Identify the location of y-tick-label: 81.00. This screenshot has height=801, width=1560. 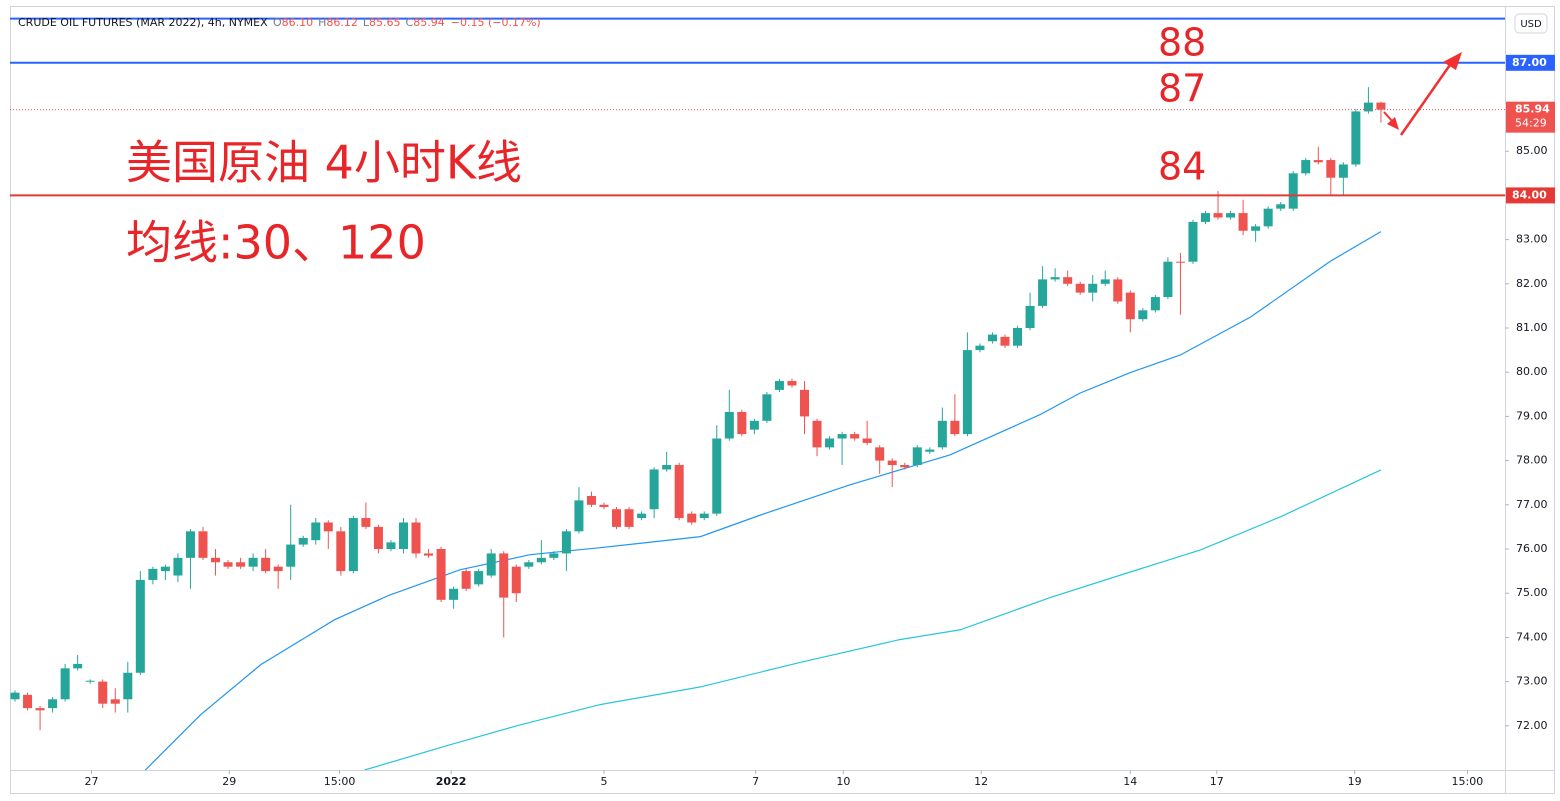
(1532, 327).